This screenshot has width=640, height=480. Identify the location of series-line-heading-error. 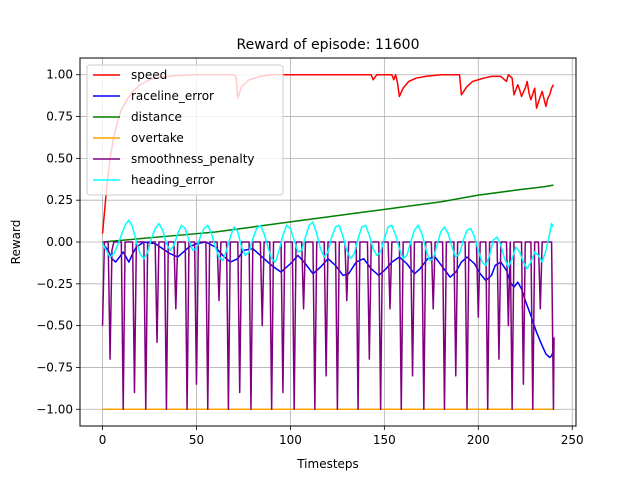
(328, 244).